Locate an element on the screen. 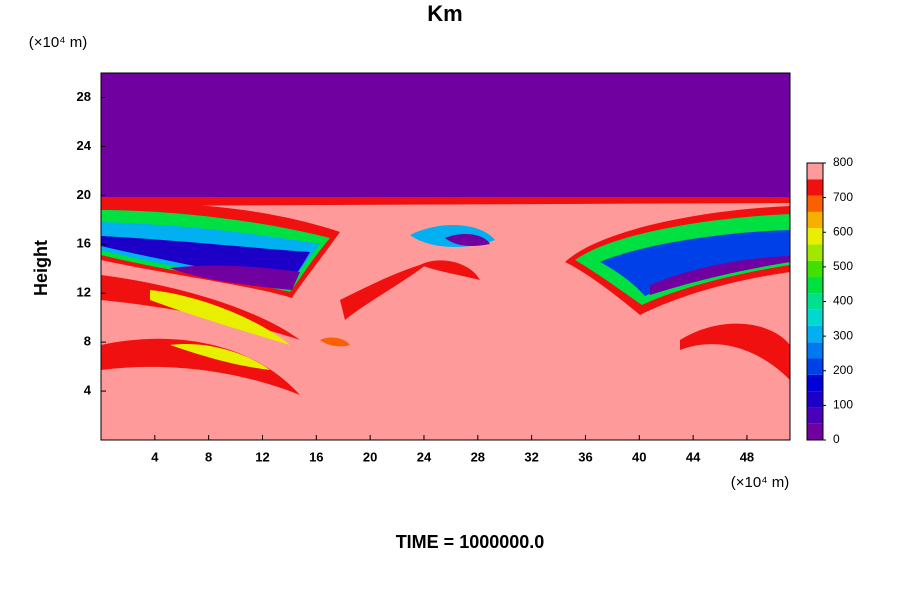 This screenshot has width=900, height=605. y-tick-label: 4 is located at coordinates (88, 390).